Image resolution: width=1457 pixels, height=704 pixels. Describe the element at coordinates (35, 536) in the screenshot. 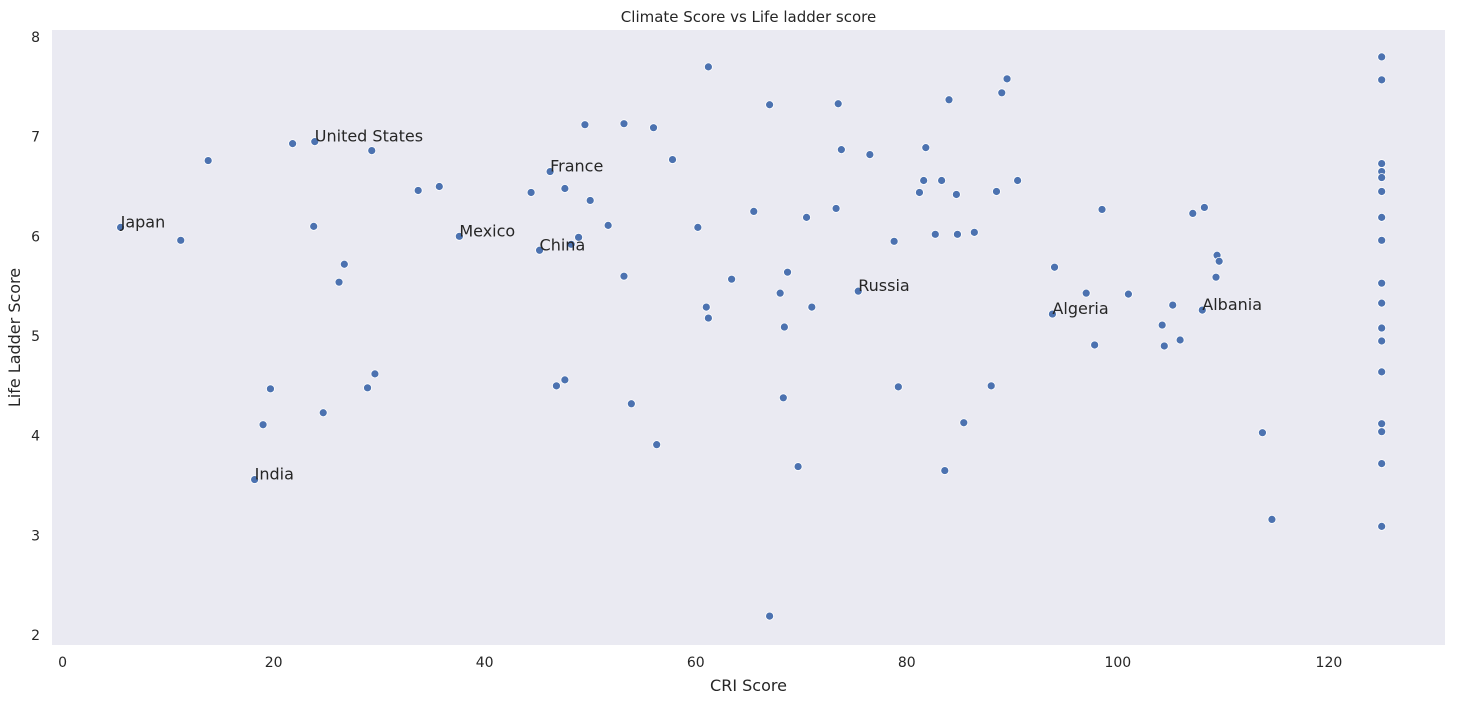

I see `y-tick-label: 3` at that location.